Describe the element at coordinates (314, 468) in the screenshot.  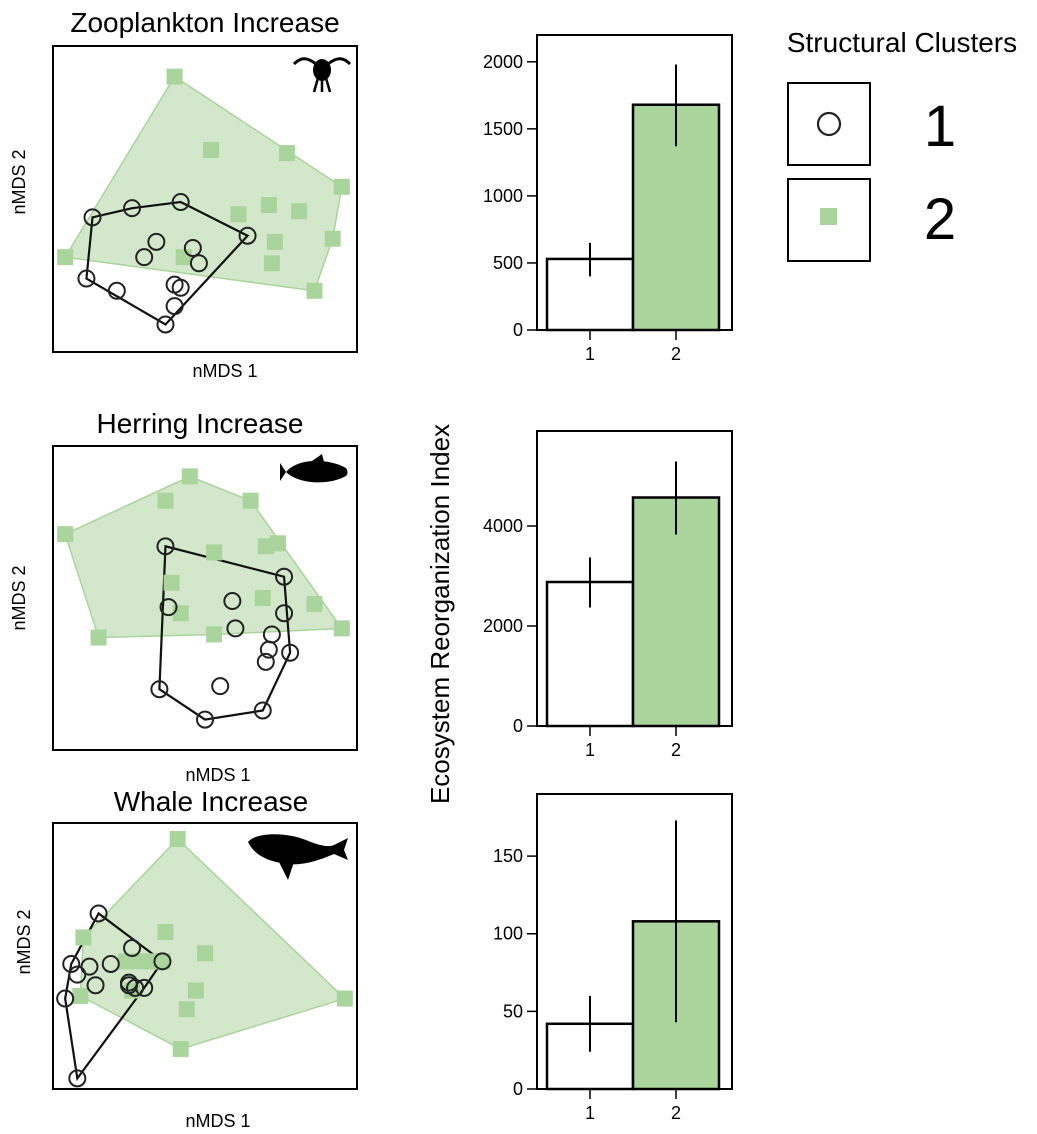
I see `herring-icon` at that location.